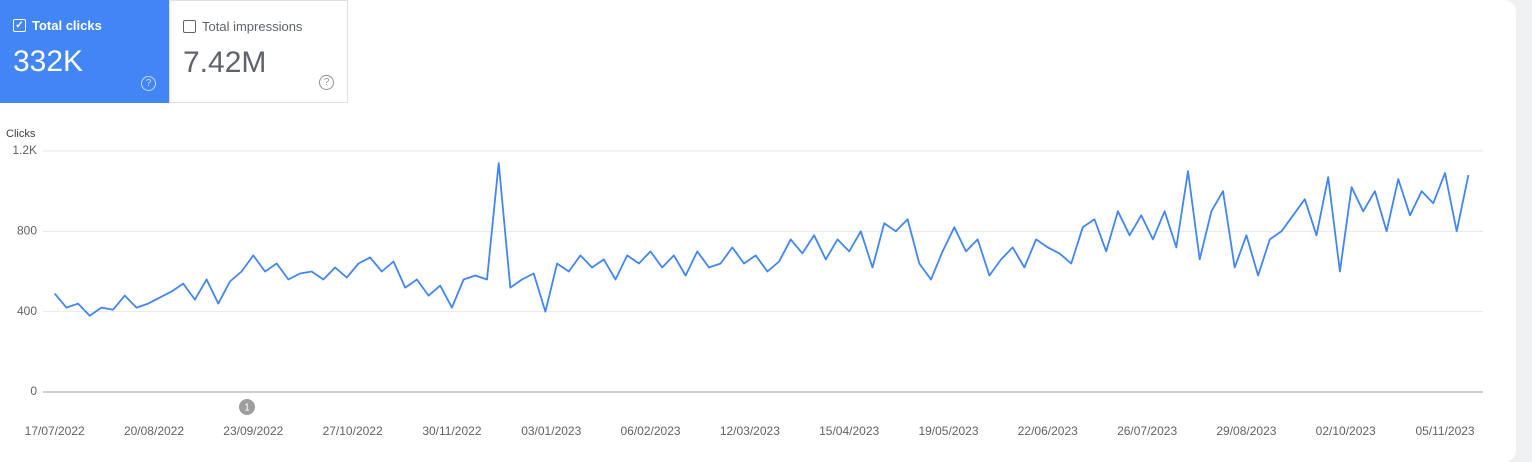  I want to click on card-label: Total impressions, so click(252, 26).